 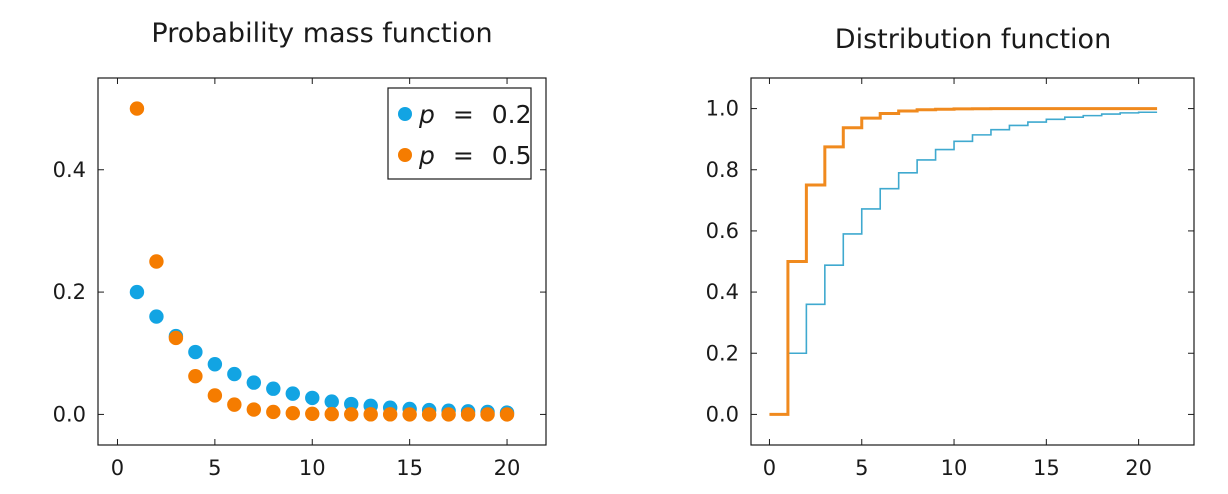 I want to click on legend-marker-p02, so click(x=405, y=114).